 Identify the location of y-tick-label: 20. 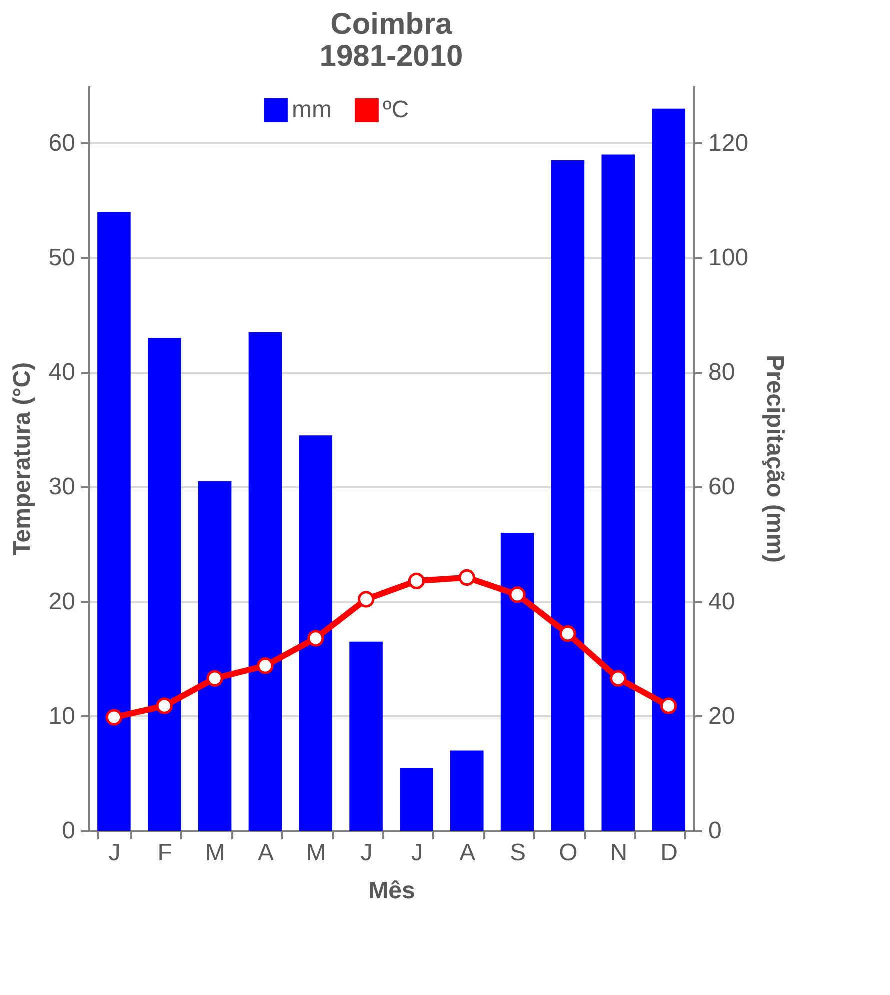
(62, 602).